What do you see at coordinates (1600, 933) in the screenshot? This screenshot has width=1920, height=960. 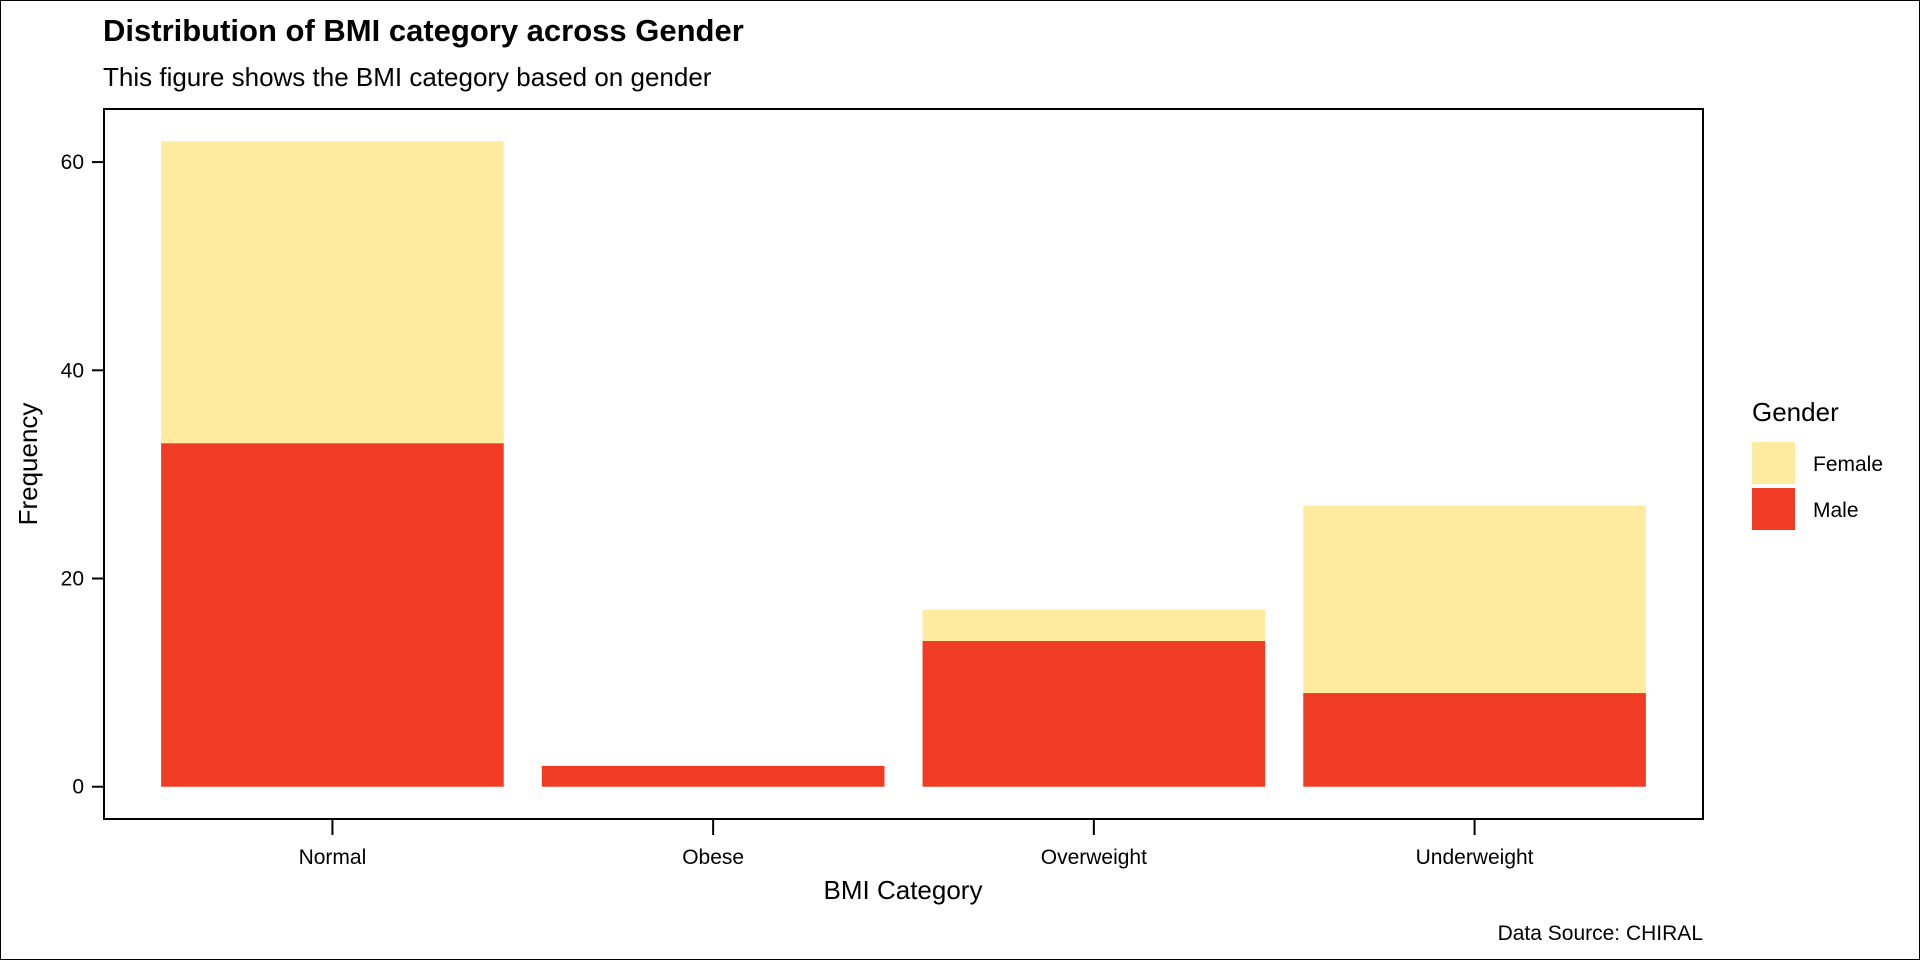 I see `caption: Data Source: CHIRAL` at bounding box center [1600, 933].